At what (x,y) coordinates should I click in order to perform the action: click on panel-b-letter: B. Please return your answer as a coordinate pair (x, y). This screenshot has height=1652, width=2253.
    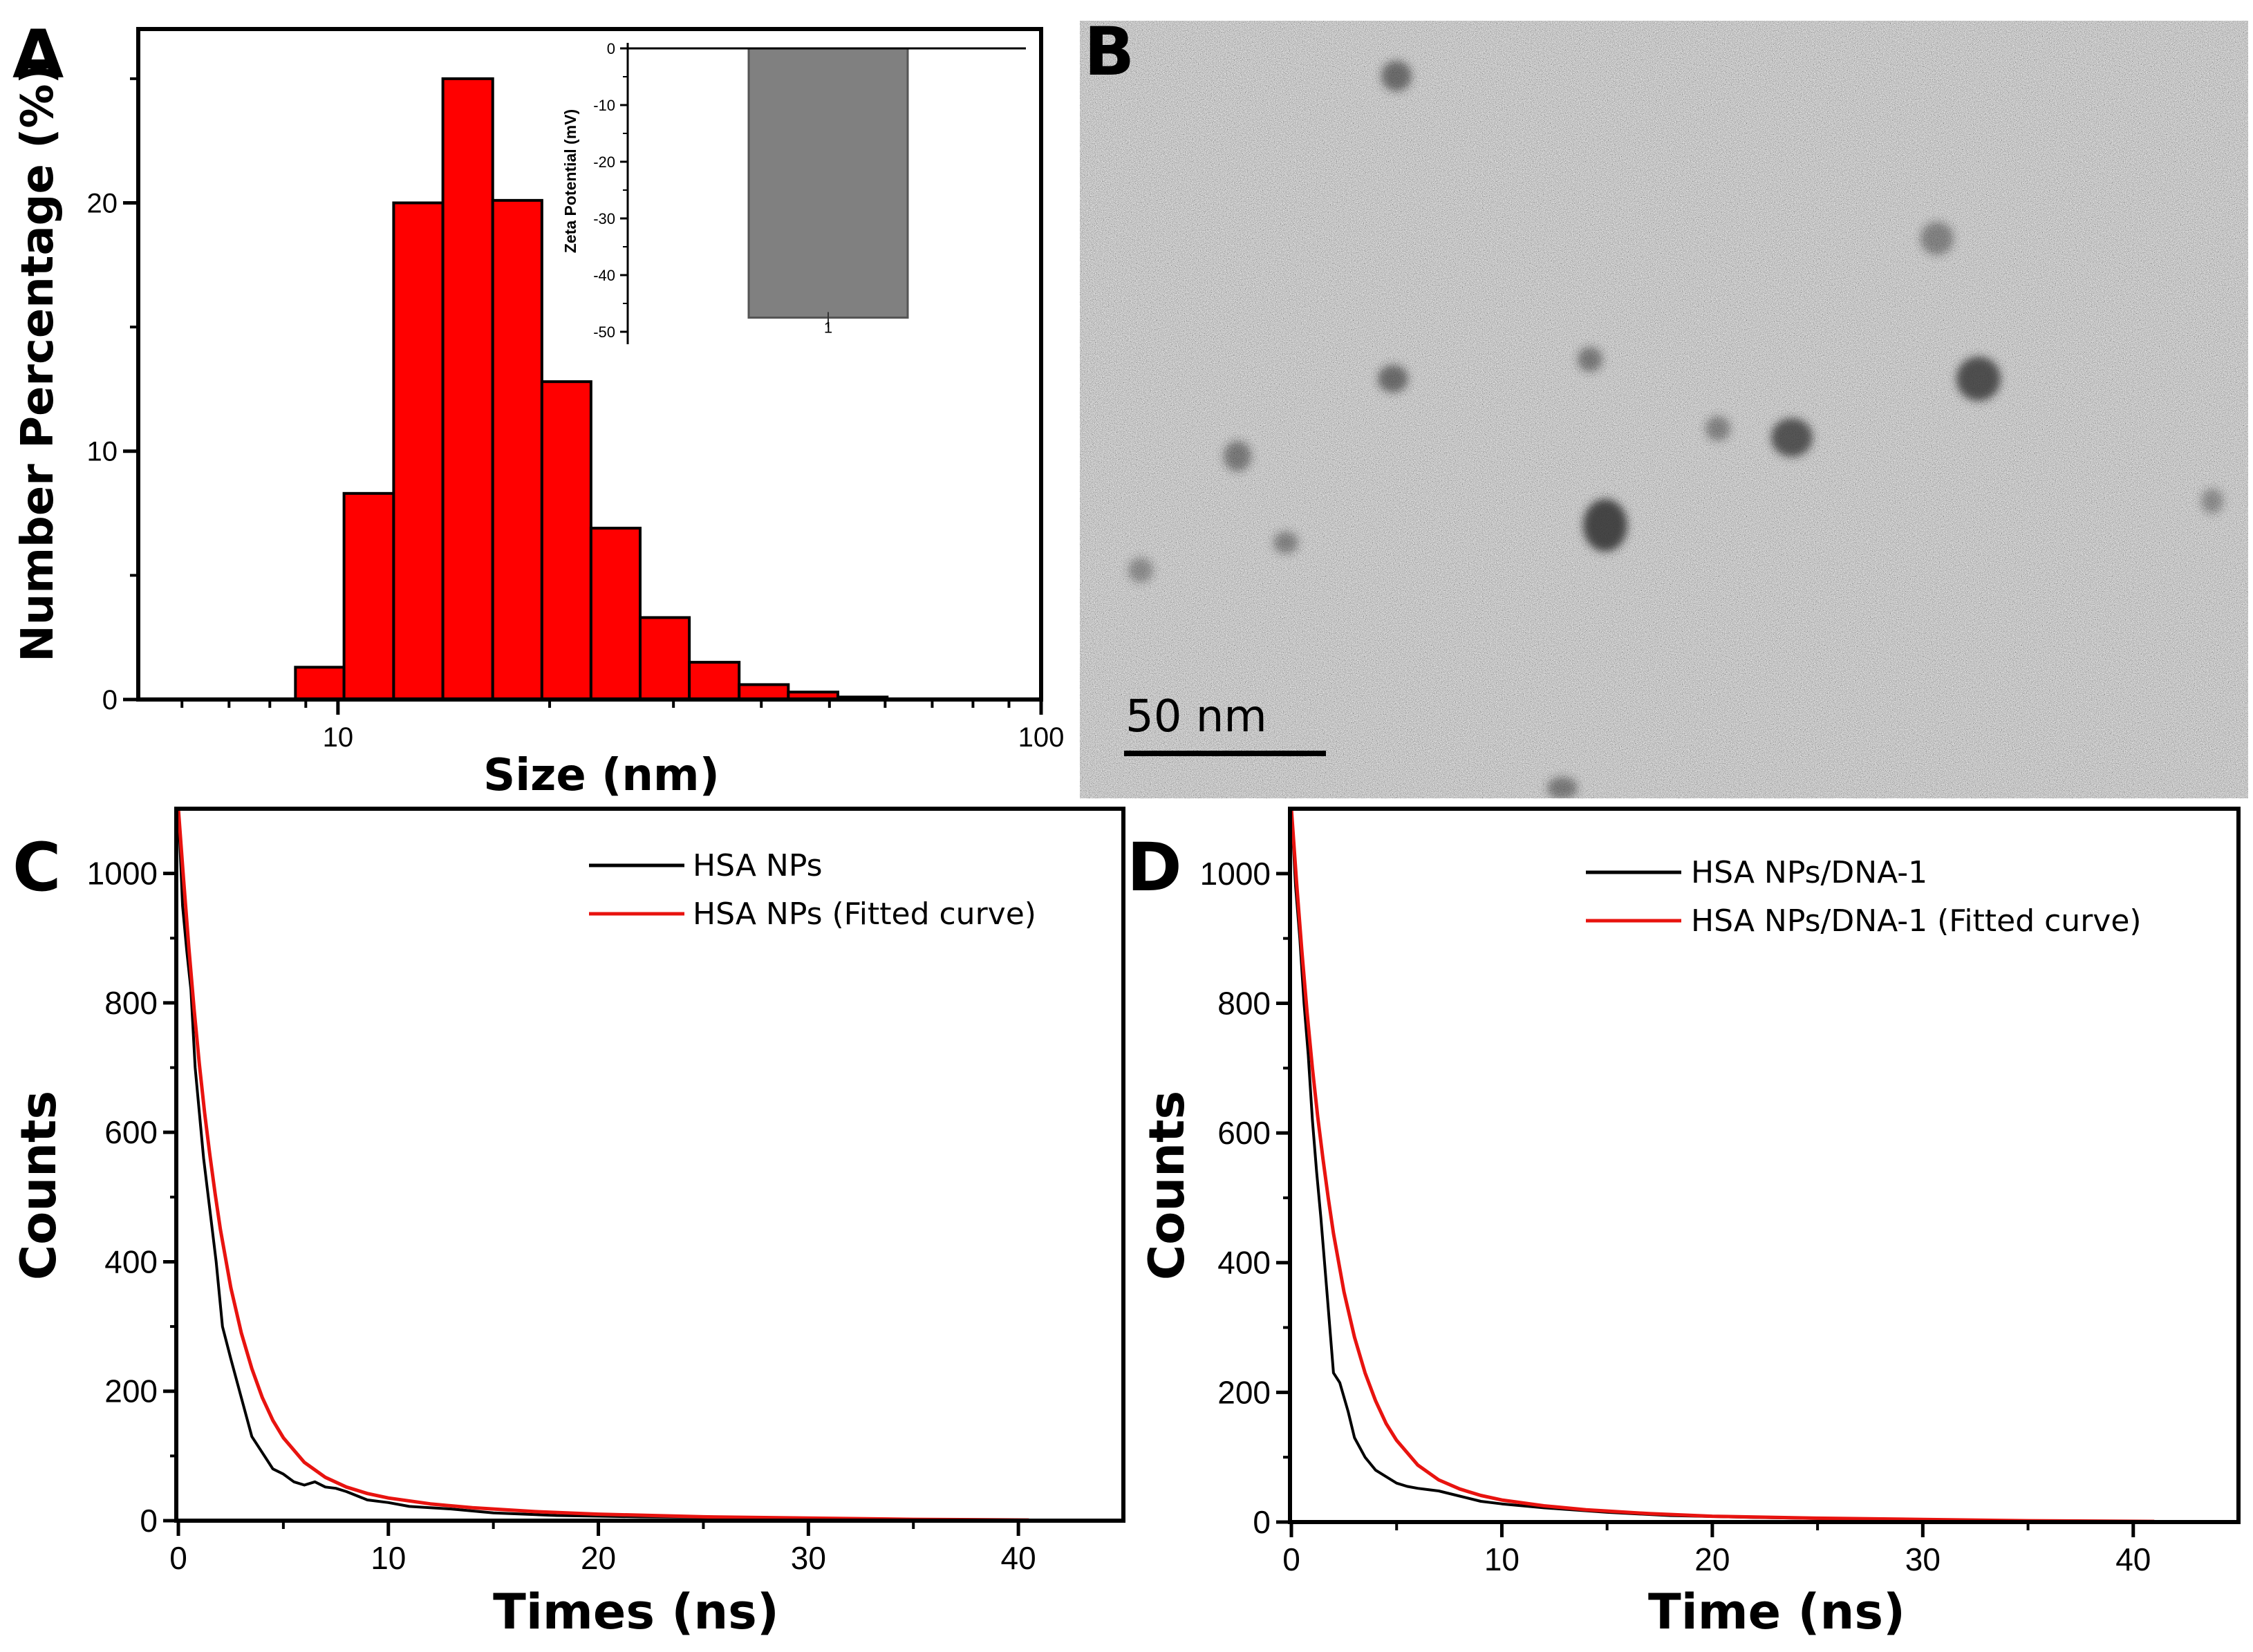
    Looking at the image, I should click on (1109, 52).